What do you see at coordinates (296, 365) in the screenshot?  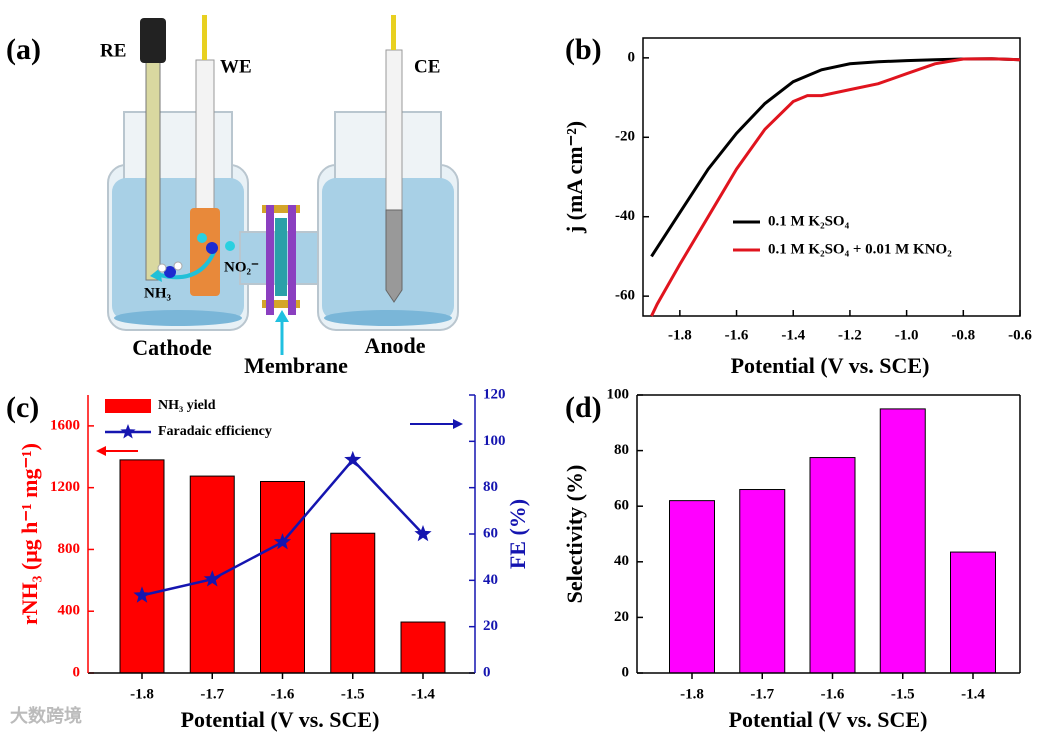 I see `cell-label: Membrane` at bounding box center [296, 365].